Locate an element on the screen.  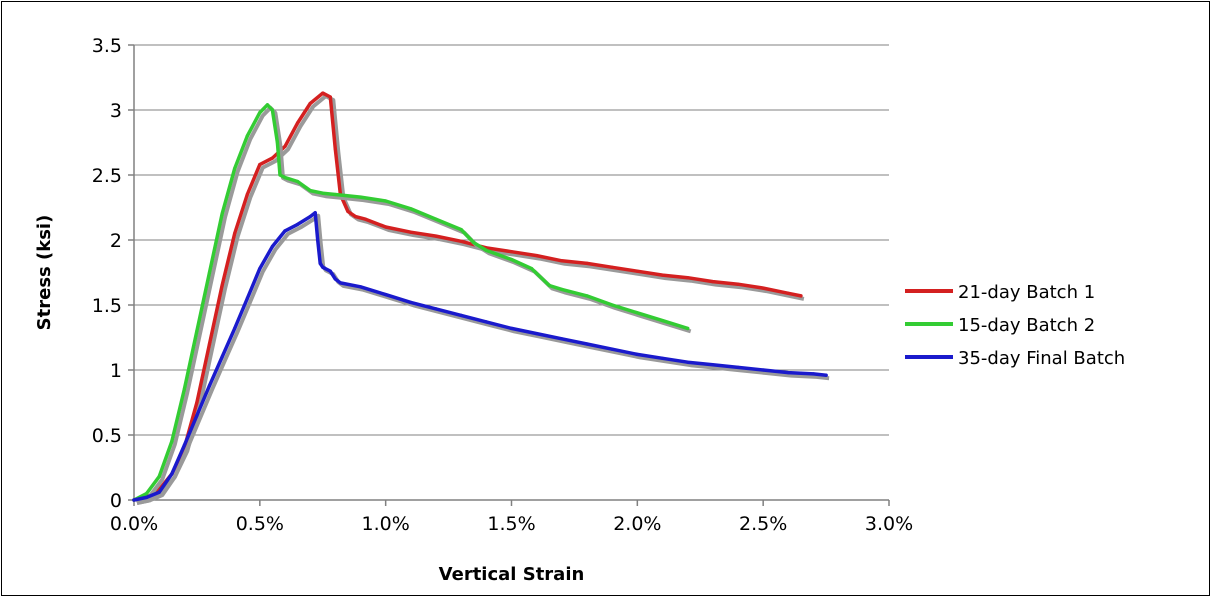
x-tick-label: 1.5% is located at coordinates (511, 524).